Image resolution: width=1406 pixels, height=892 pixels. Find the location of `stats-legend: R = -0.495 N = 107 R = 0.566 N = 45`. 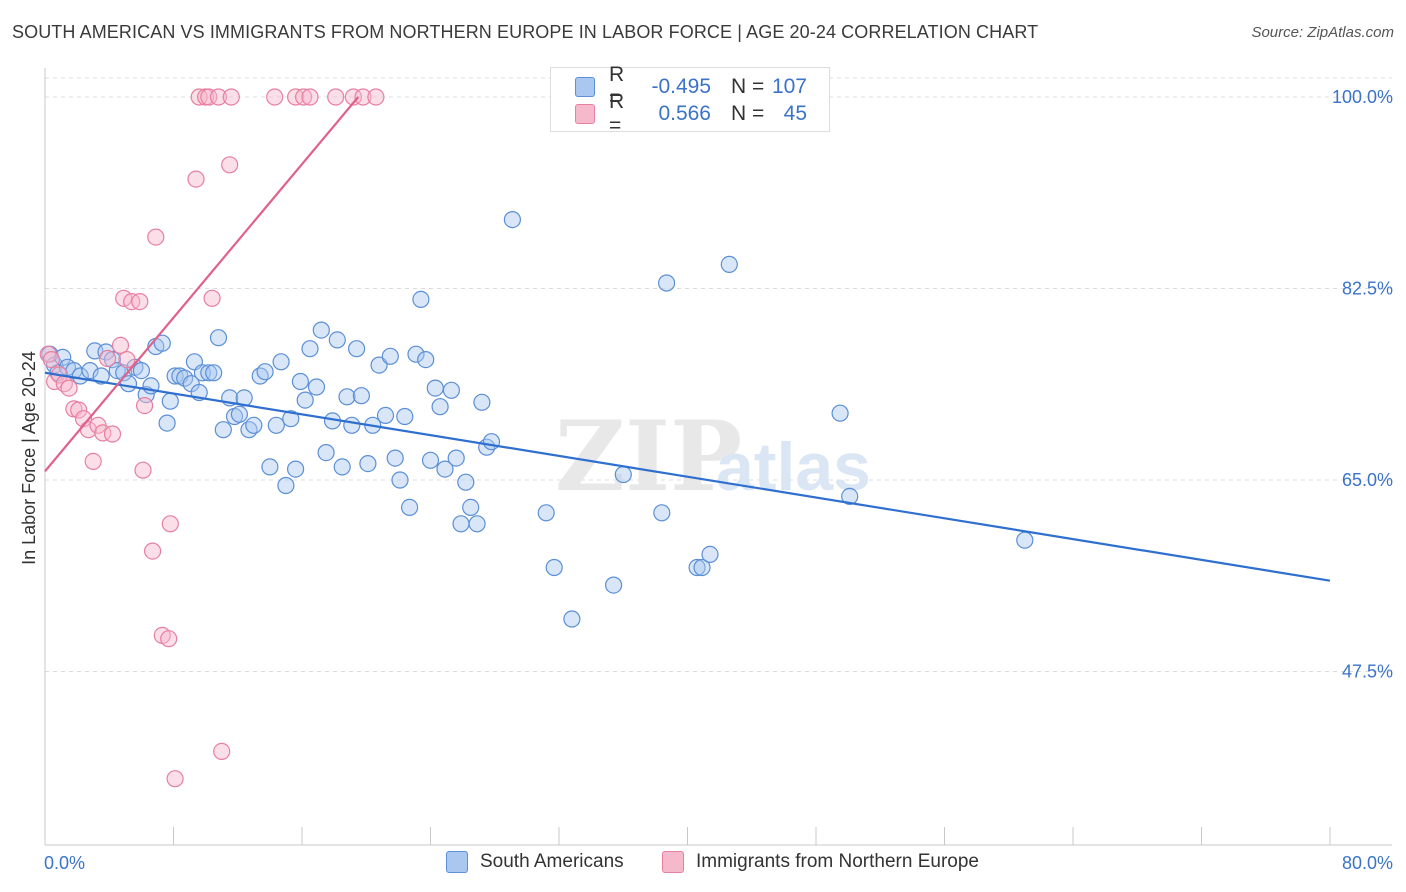

stats-legend: R = -0.495 N = 107 R = 0.566 N = 45 is located at coordinates (690, 100).